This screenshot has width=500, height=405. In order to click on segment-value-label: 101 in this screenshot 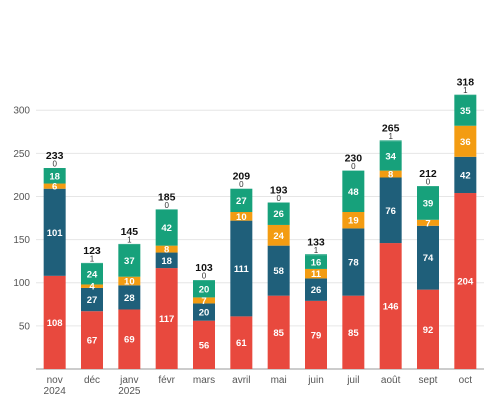, I will do `click(55, 233)`.